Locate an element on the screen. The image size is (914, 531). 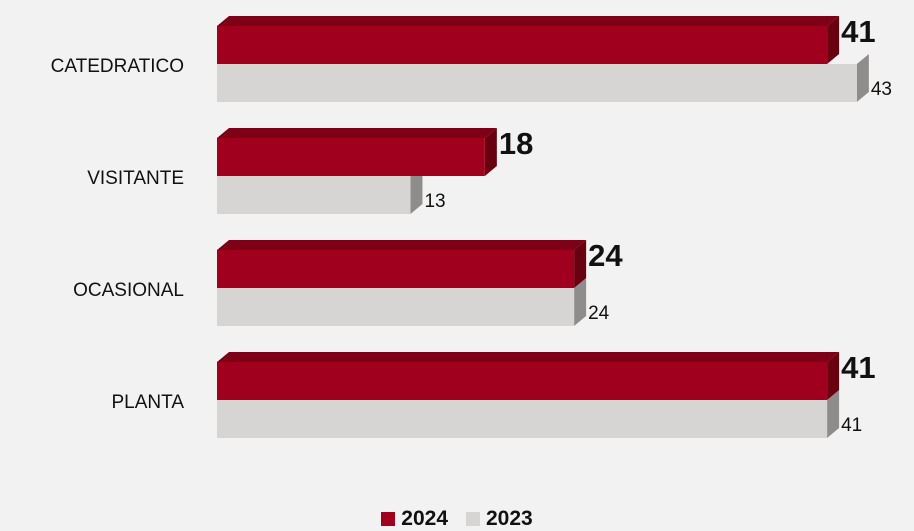
bar-2024-planta is located at coordinates (528, 376).